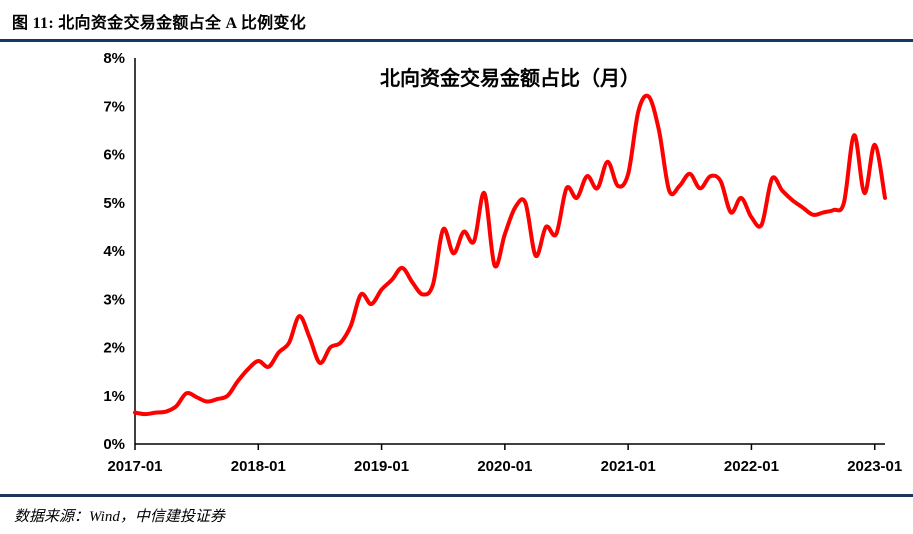  I want to click on chart-title: 北向资金交易金额占比（月）, so click(510, 78).